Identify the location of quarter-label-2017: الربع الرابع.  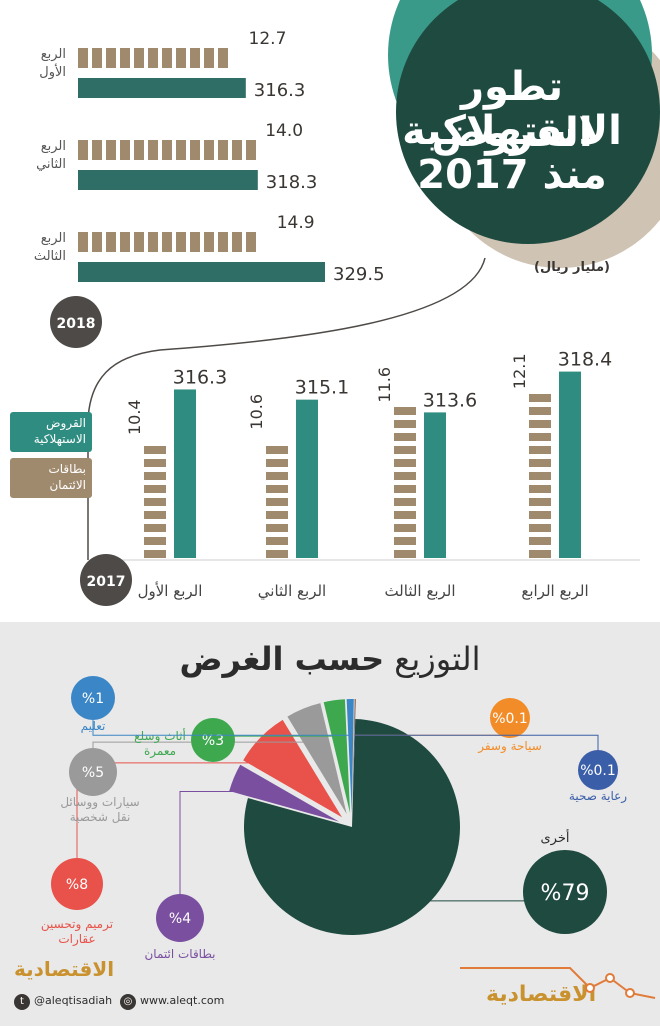
(554, 591).